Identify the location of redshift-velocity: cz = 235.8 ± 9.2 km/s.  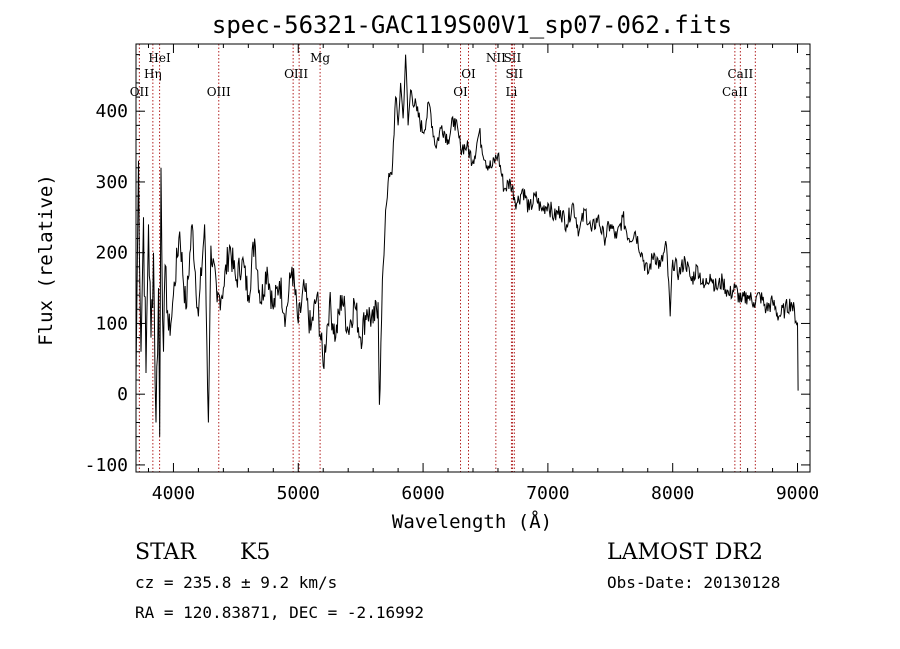
(236, 582).